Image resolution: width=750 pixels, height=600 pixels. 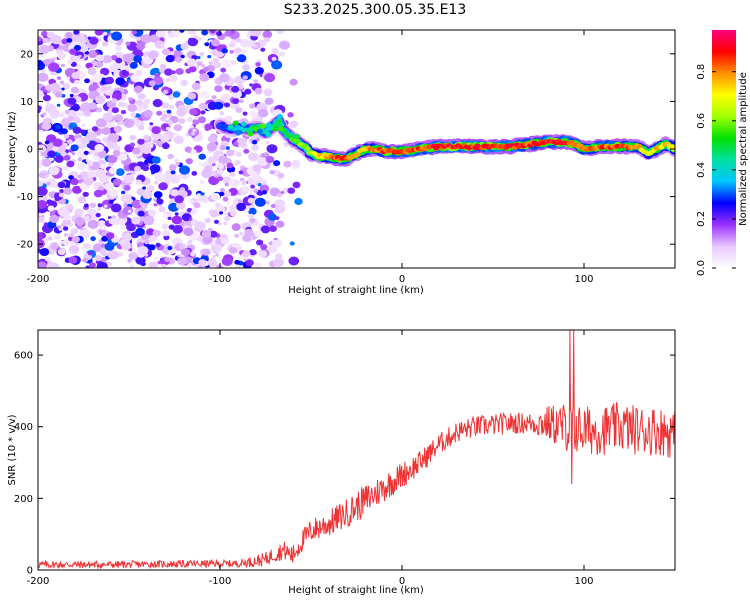 What do you see at coordinates (356, 290) in the screenshot?
I see `spectrogram-x-axis-title: Height of straight line (km)` at bounding box center [356, 290].